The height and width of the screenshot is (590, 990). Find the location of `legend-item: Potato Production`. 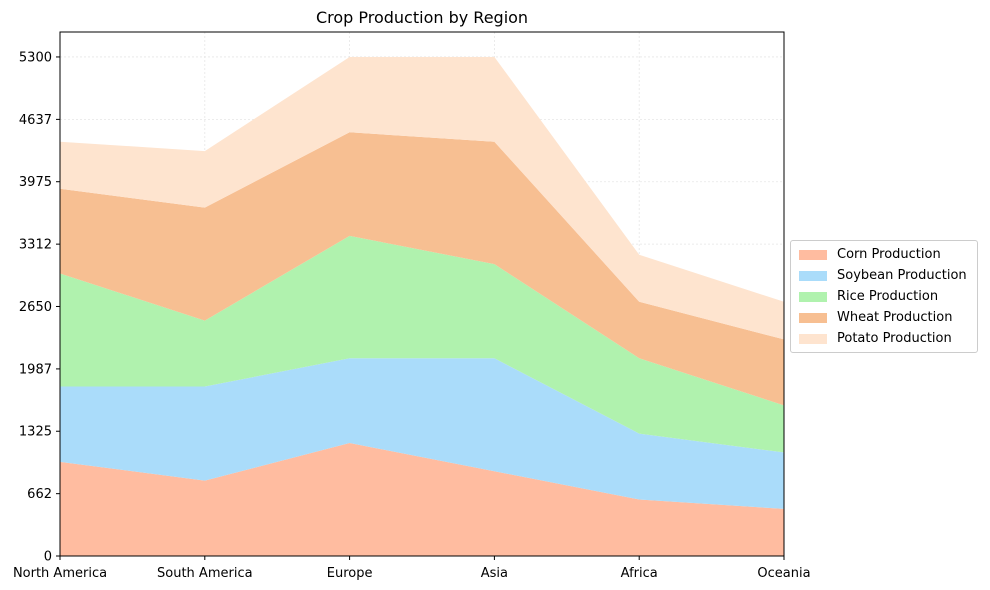

legend-item: Potato Production is located at coordinates (884, 338).